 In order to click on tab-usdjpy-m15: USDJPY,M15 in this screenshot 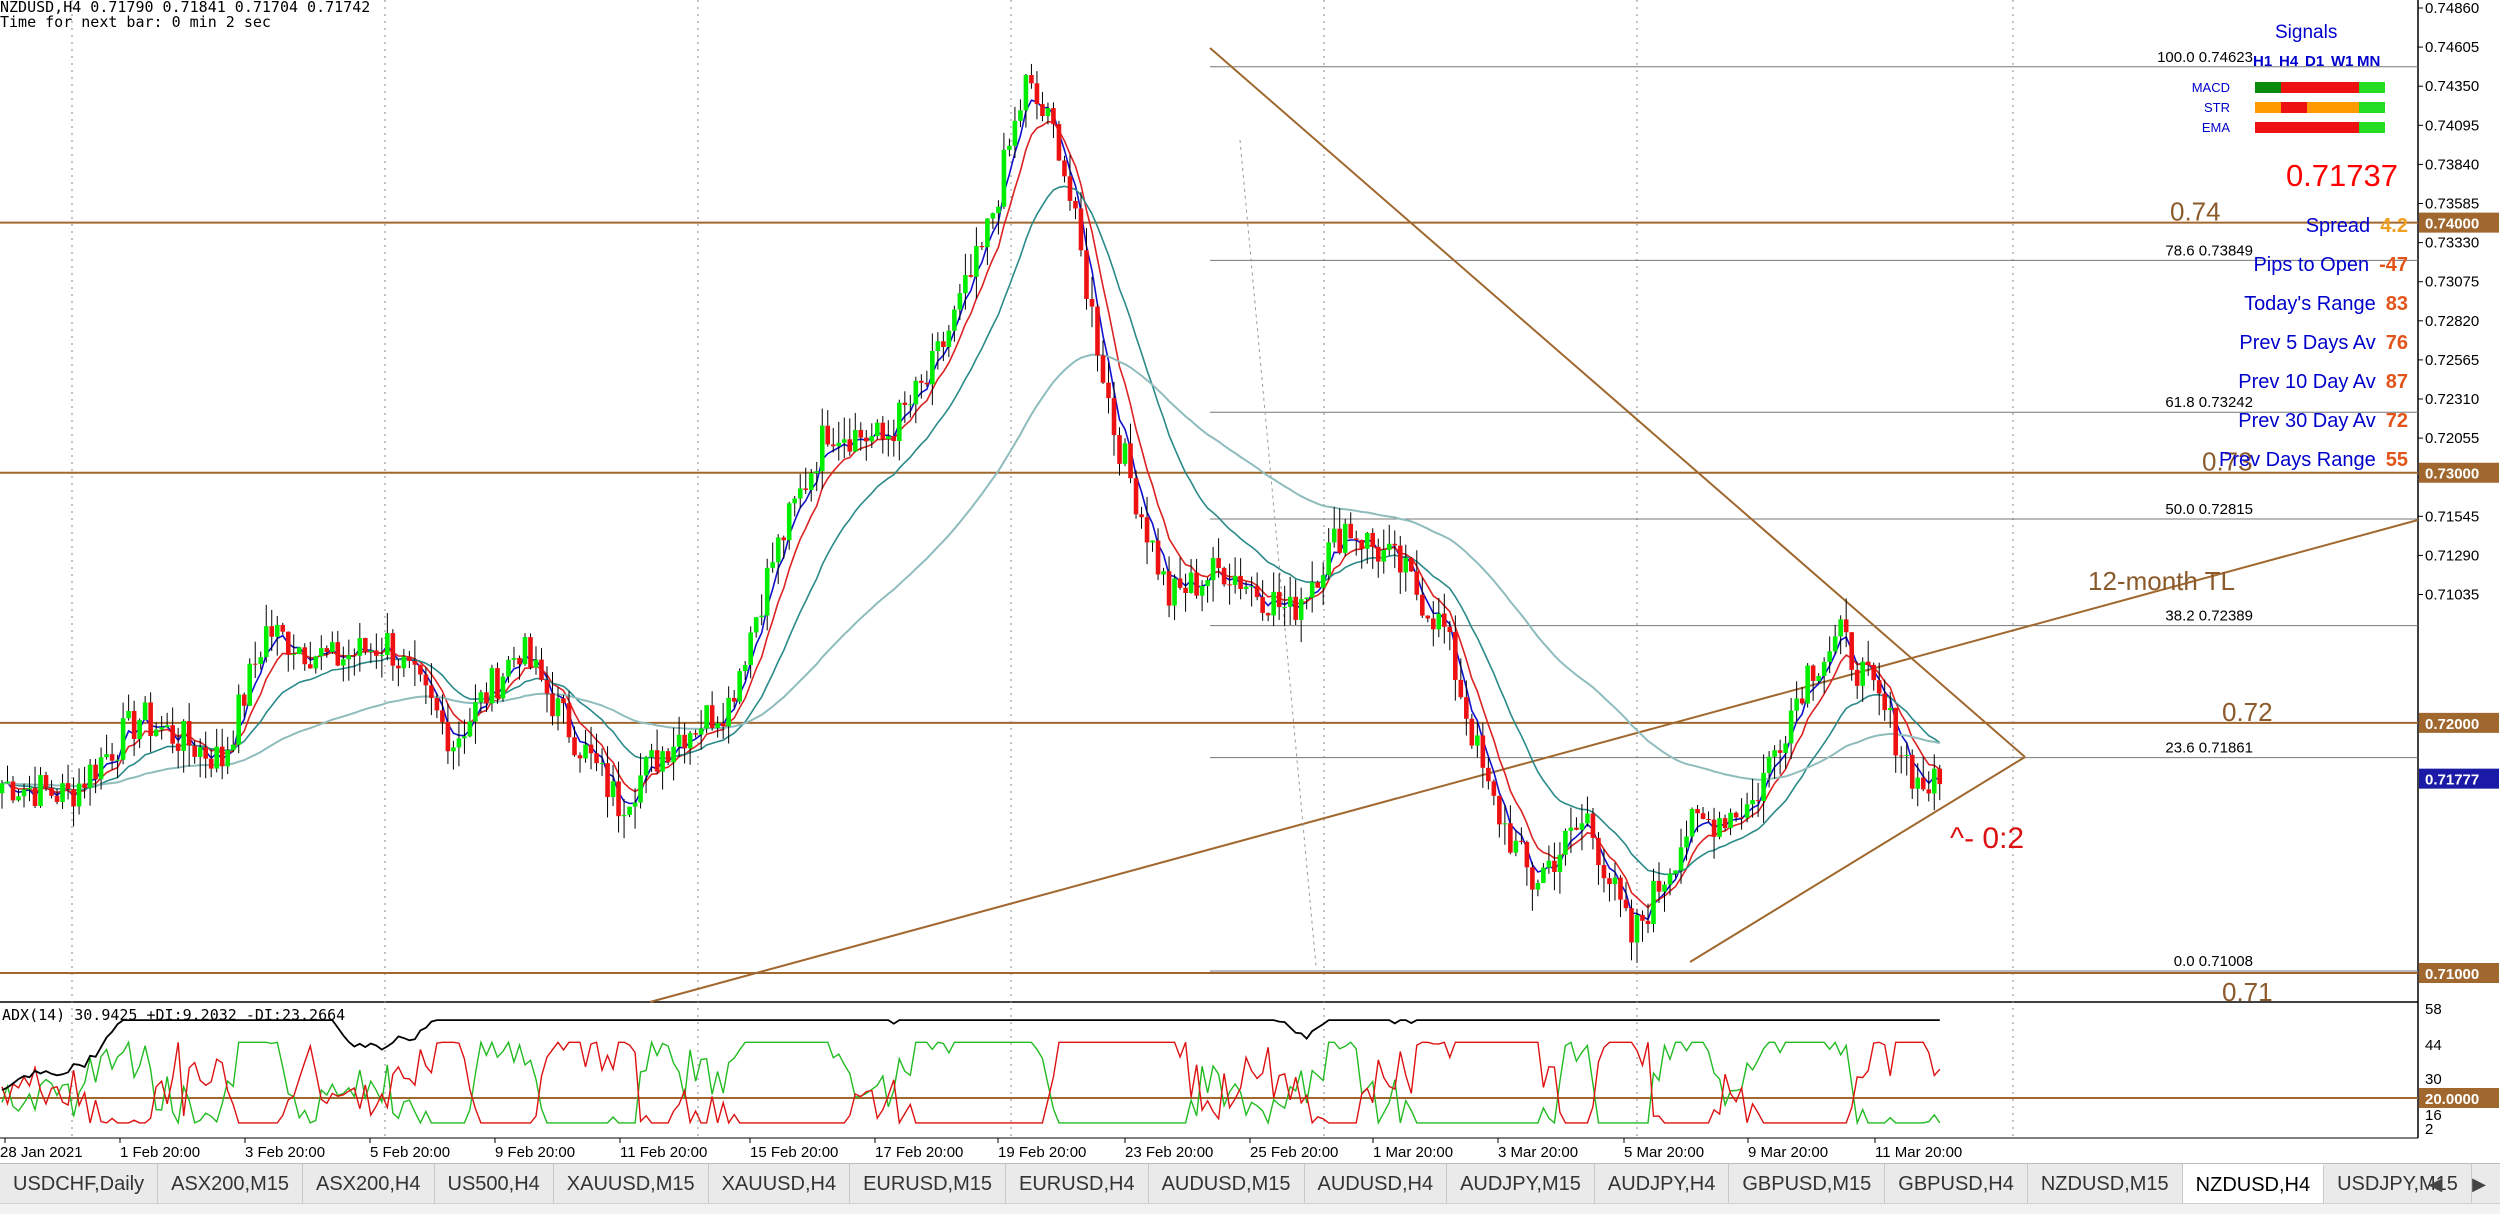, I will do `click(2398, 1184)`.